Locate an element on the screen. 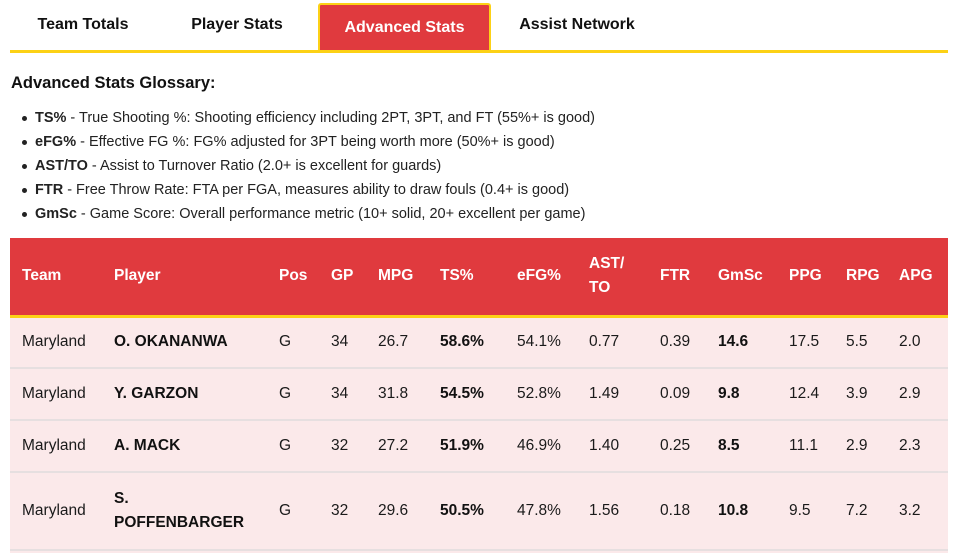  cell-player: O. OKANANWA is located at coordinates (171, 342).